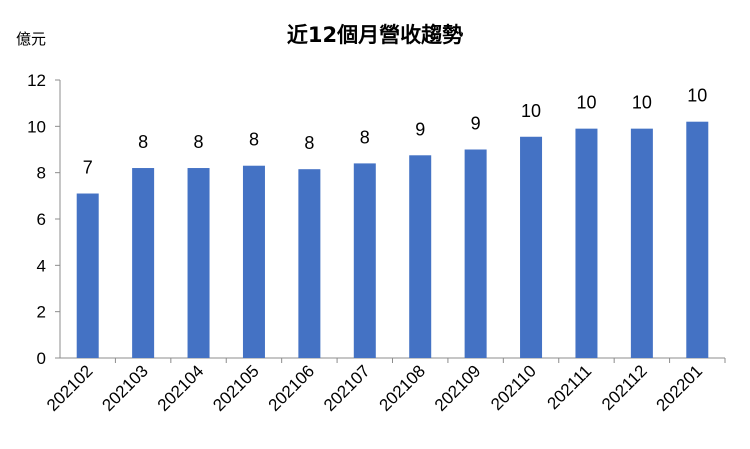  Describe the element at coordinates (680, 388) in the screenshot. I see `x-tick-label: 202201` at that location.